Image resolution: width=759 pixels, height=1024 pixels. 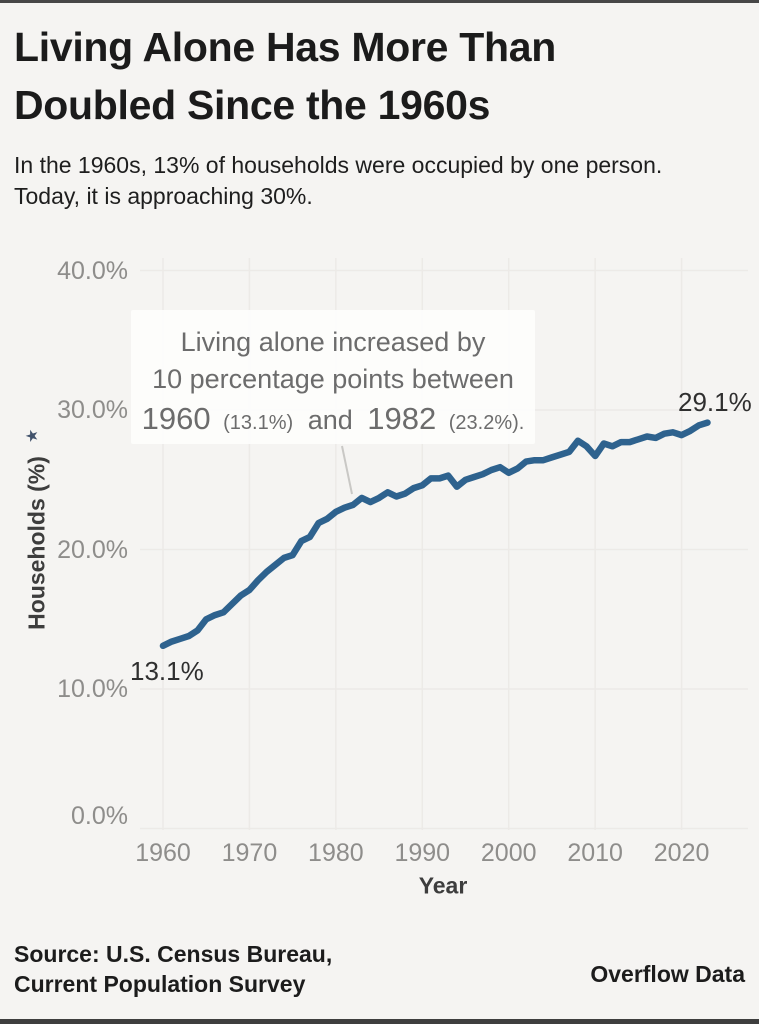 What do you see at coordinates (347, 470) in the screenshot?
I see `annotation-leader-line` at bounding box center [347, 470].